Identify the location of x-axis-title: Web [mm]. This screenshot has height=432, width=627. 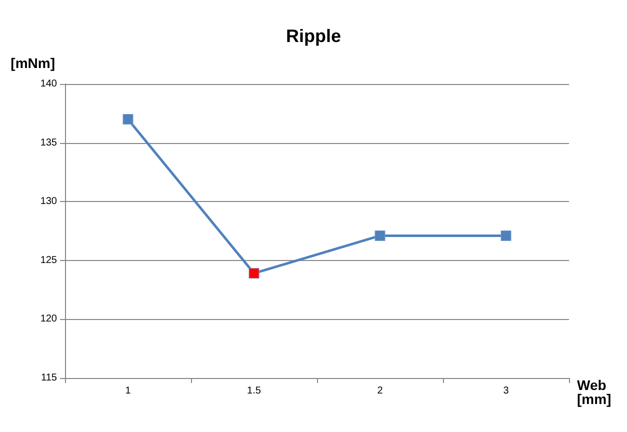
(594, 392).